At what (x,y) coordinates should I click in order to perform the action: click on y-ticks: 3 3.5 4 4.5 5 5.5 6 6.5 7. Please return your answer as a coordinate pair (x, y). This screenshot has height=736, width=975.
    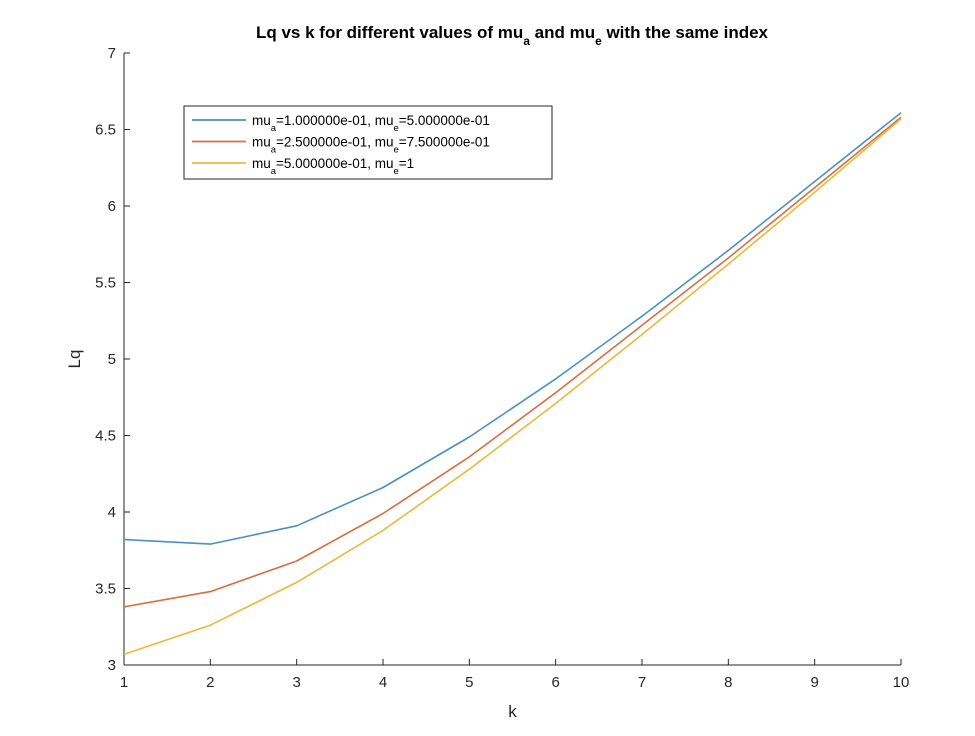
    Looking at the image, I should click on (112, 359).